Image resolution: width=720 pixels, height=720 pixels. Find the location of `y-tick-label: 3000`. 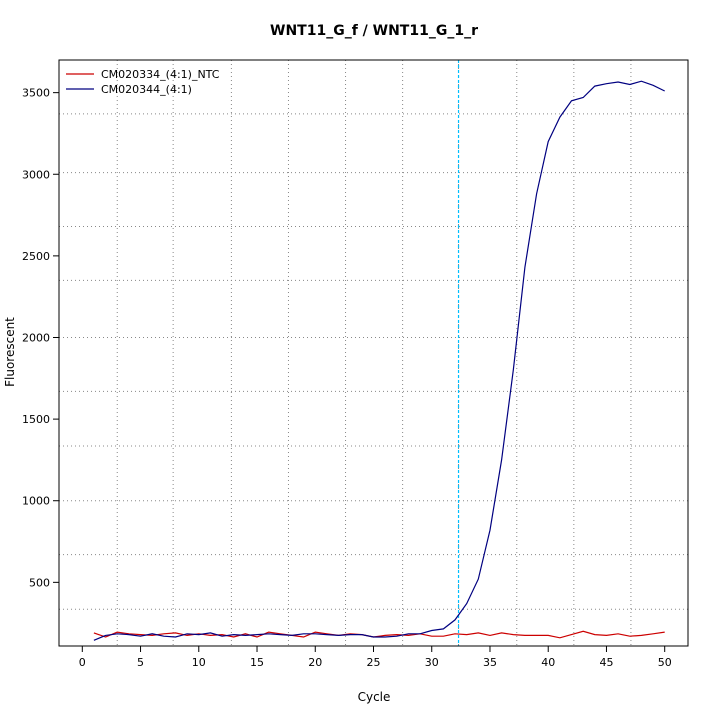

y-tick-label: 3000 is located at coordinates (36, 174).